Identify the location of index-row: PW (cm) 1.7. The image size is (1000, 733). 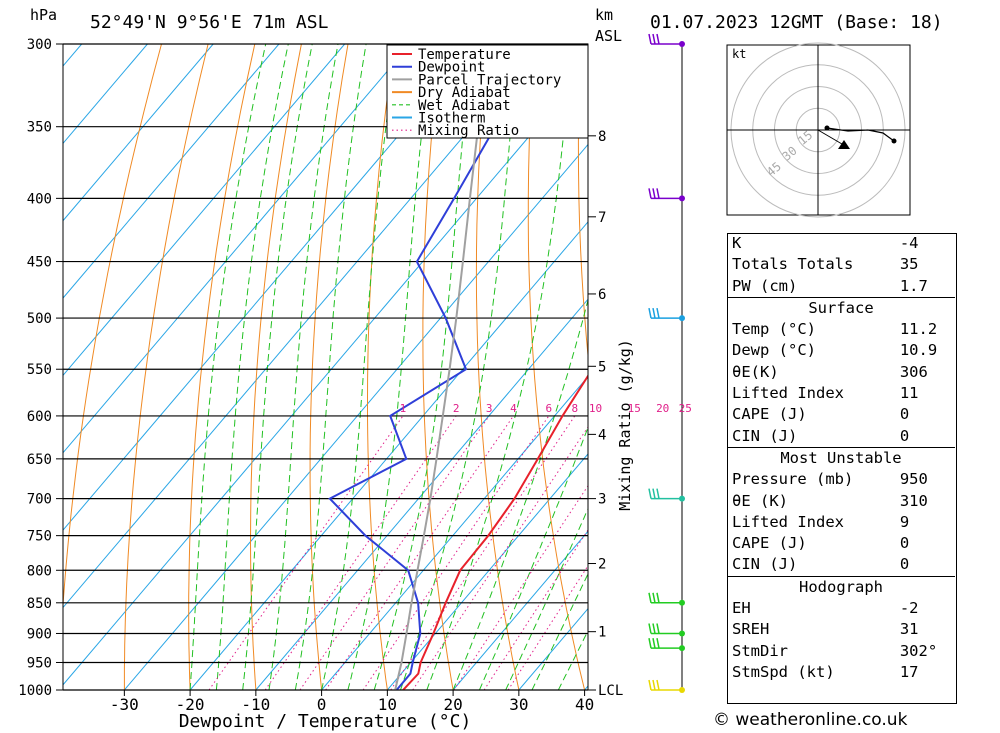
(841, 287).